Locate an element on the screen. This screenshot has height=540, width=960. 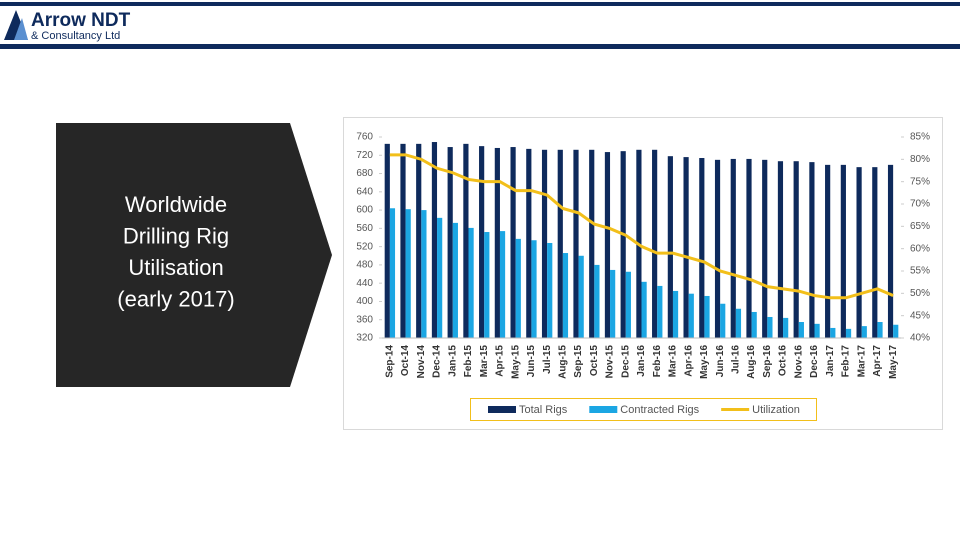
y-tick-label: 560 is located at coordinates (364, 228).